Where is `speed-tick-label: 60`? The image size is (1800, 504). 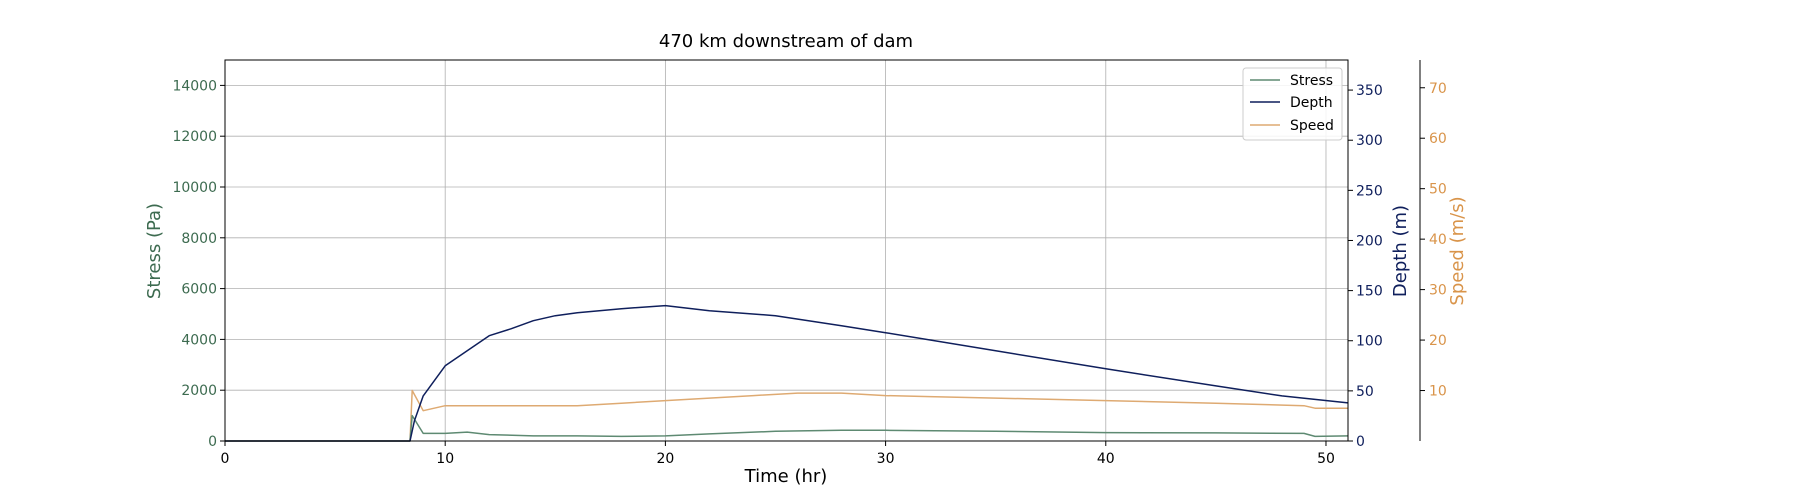
speed-tick-label: 60 is located at coordinates (1438, 139).